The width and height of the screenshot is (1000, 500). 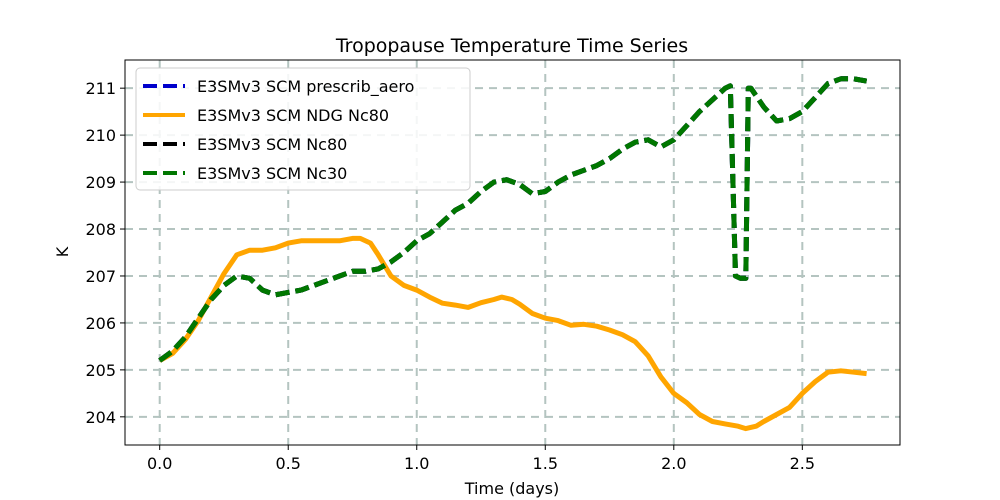 I want to click on y-tick-label: 211, so click(x=100, y=88).